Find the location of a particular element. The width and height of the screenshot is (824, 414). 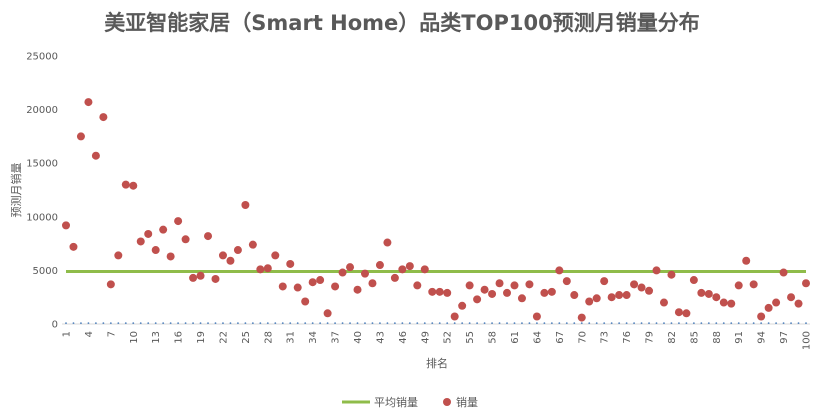

y-tick-label: 25000 is located at coordinates (42, 57).